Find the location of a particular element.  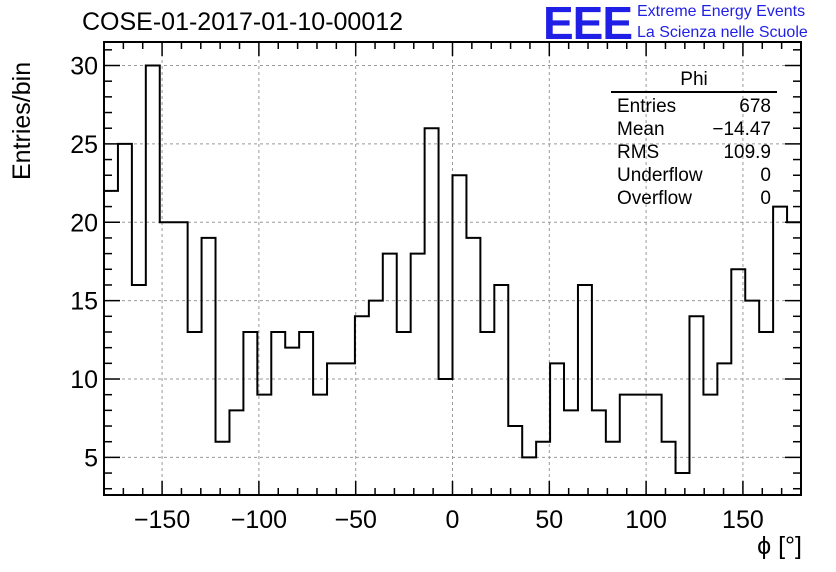

stats-row-rms: RMS 109.9 is located at coordinates (694, 152).